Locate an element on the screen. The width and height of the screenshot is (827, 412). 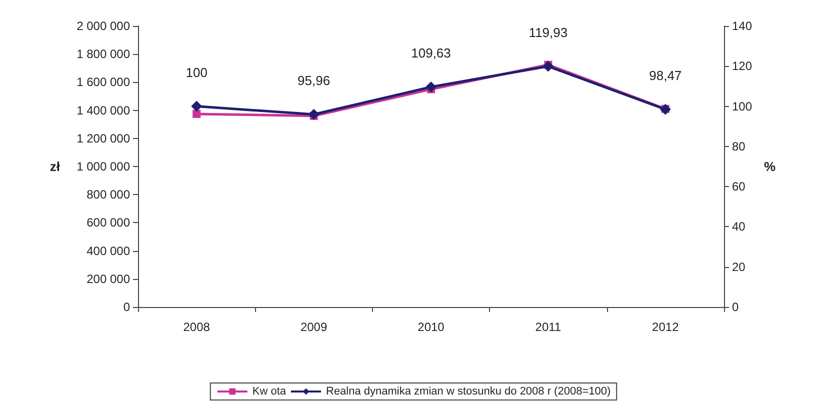
y-axis-title: zł is located at coordinates (55, 166).